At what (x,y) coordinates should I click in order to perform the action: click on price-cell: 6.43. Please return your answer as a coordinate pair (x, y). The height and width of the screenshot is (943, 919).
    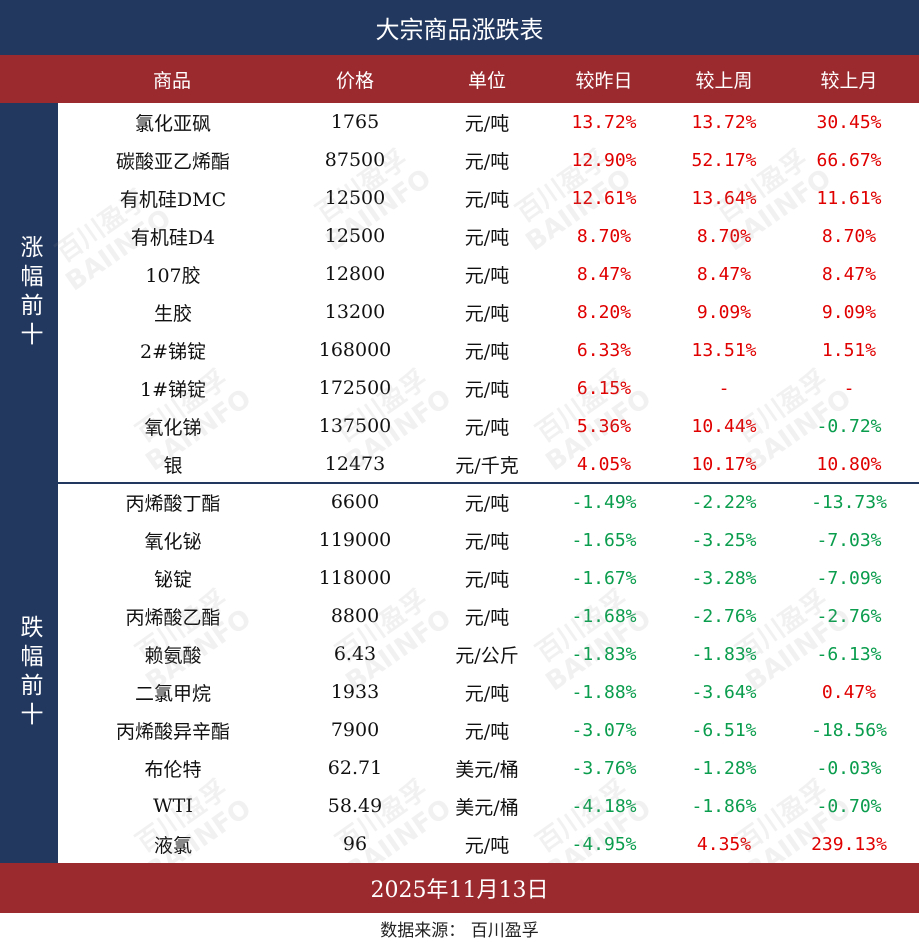
    Looking at the image, I should click on (355, 654).